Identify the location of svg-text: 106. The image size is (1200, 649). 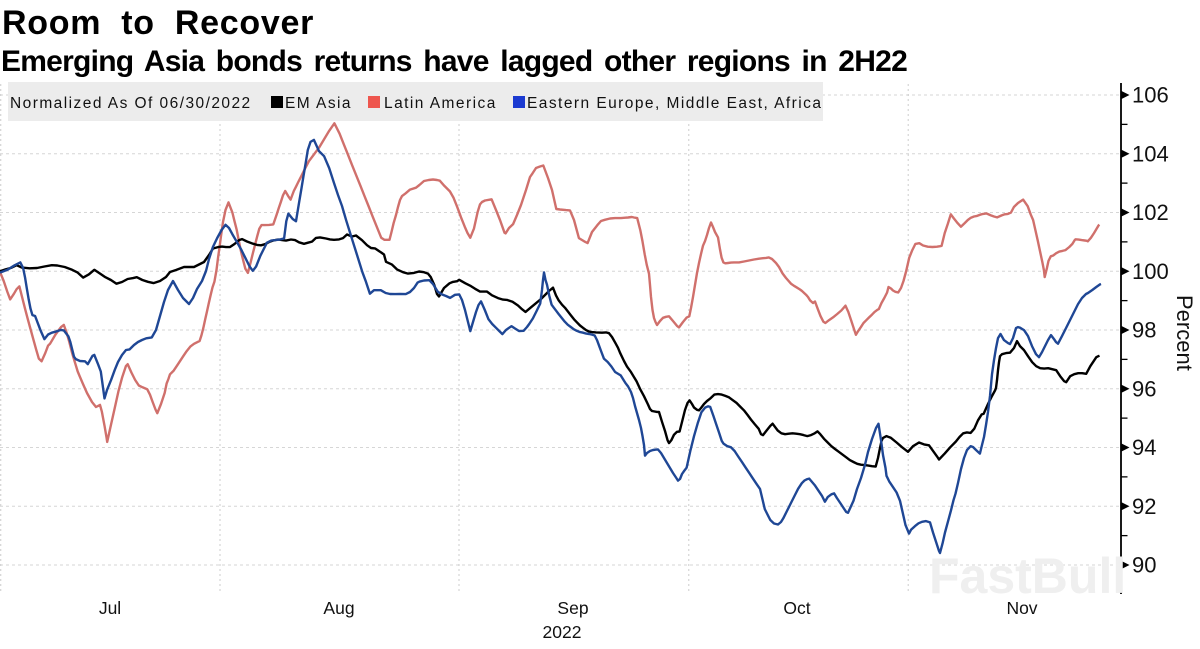
(1150, 95).